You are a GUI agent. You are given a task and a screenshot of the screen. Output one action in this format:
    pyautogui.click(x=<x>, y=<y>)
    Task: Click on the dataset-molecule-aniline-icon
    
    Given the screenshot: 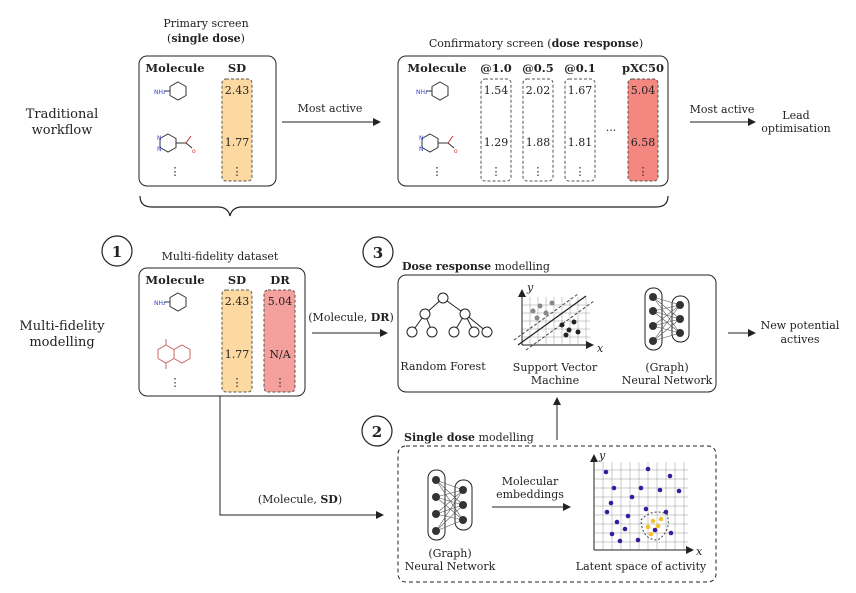 What is the action you would take?
    pyautogui.click(x=170, y=302)
    